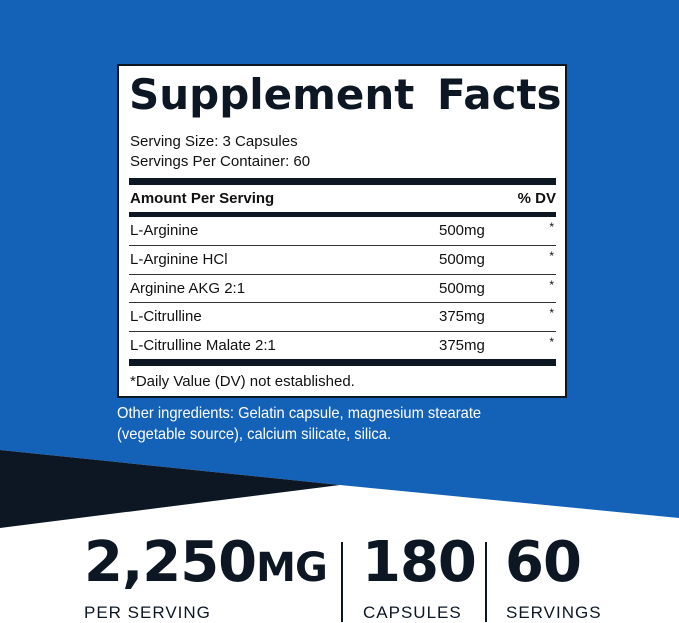 The height and width of the screenshot is (623, 679). What do you see at coordinates (179, 259) in the screenshot?
I see `ingredient-name: L-Arginine HCl` at bounding box center [179, 259].